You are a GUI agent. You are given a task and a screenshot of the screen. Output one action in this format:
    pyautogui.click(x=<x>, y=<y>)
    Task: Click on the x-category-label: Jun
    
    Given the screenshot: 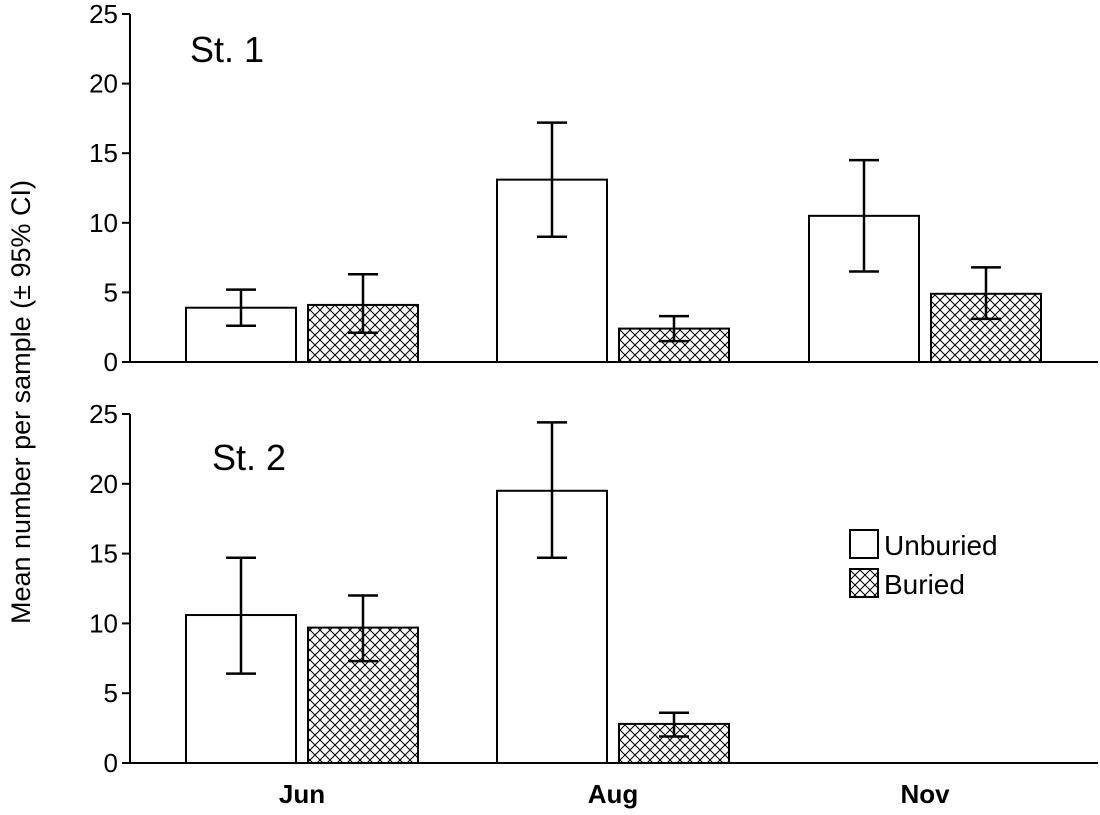 What is the action you would take?
    pyautogui.click(x=302, y=794)
    